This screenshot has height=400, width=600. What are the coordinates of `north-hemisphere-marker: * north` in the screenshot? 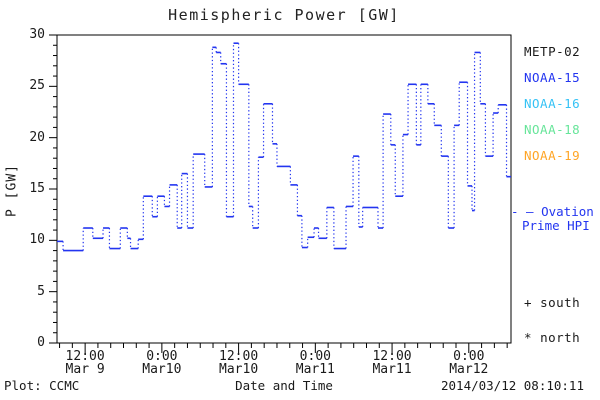 It's located at (552, 337).